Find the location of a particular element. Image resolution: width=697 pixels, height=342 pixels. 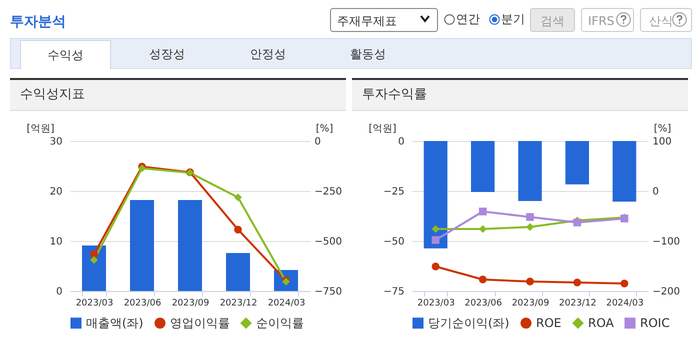

chart-title: 투자수익률 is located at coordinates (520, 95).